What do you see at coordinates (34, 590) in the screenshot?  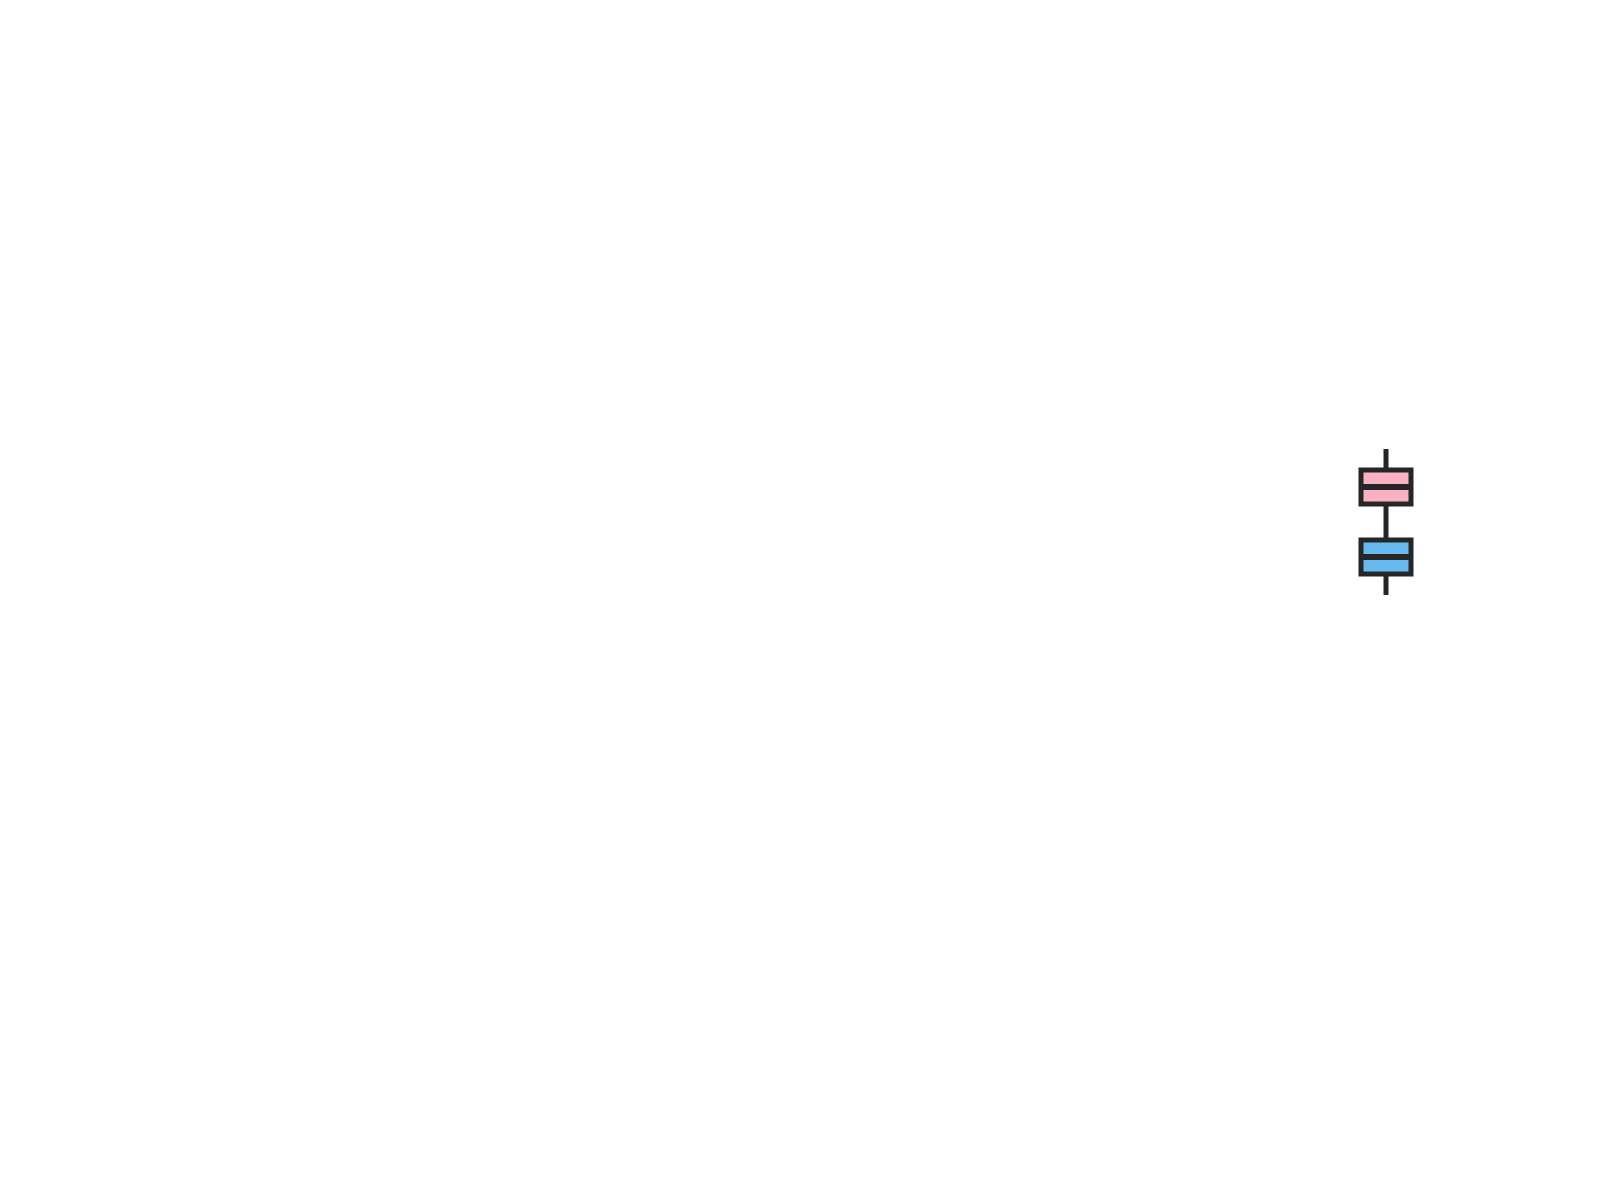 I see `y-axis-title` at bounding box center [34, 590].